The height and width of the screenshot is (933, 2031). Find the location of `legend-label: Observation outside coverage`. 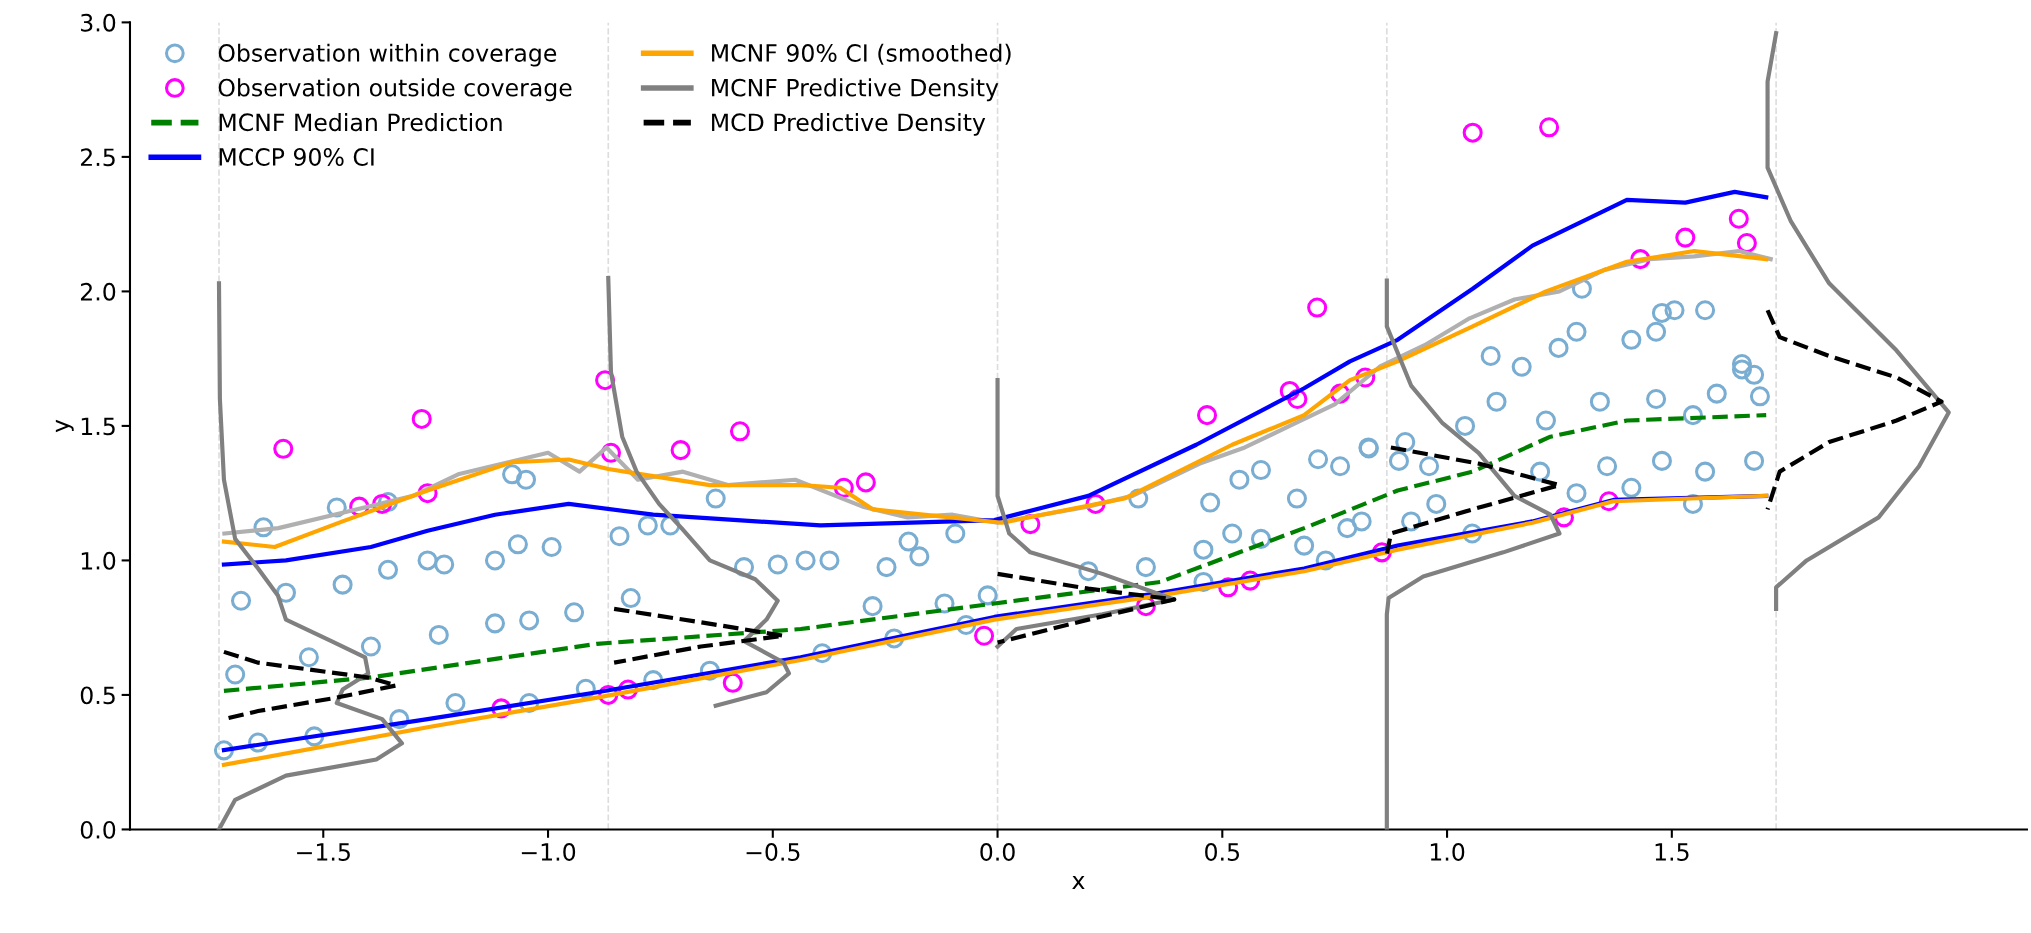

legend-label: Observation outside coverage is located at coordinates (395, 90).